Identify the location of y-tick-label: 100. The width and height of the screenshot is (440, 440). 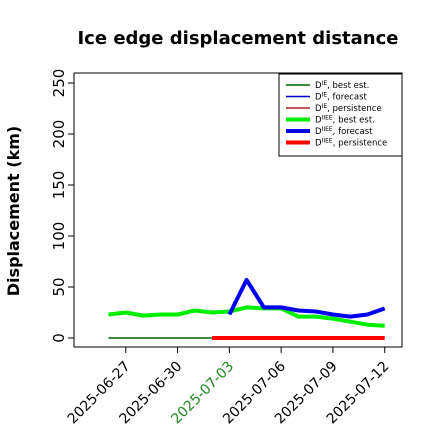
(59, 236).